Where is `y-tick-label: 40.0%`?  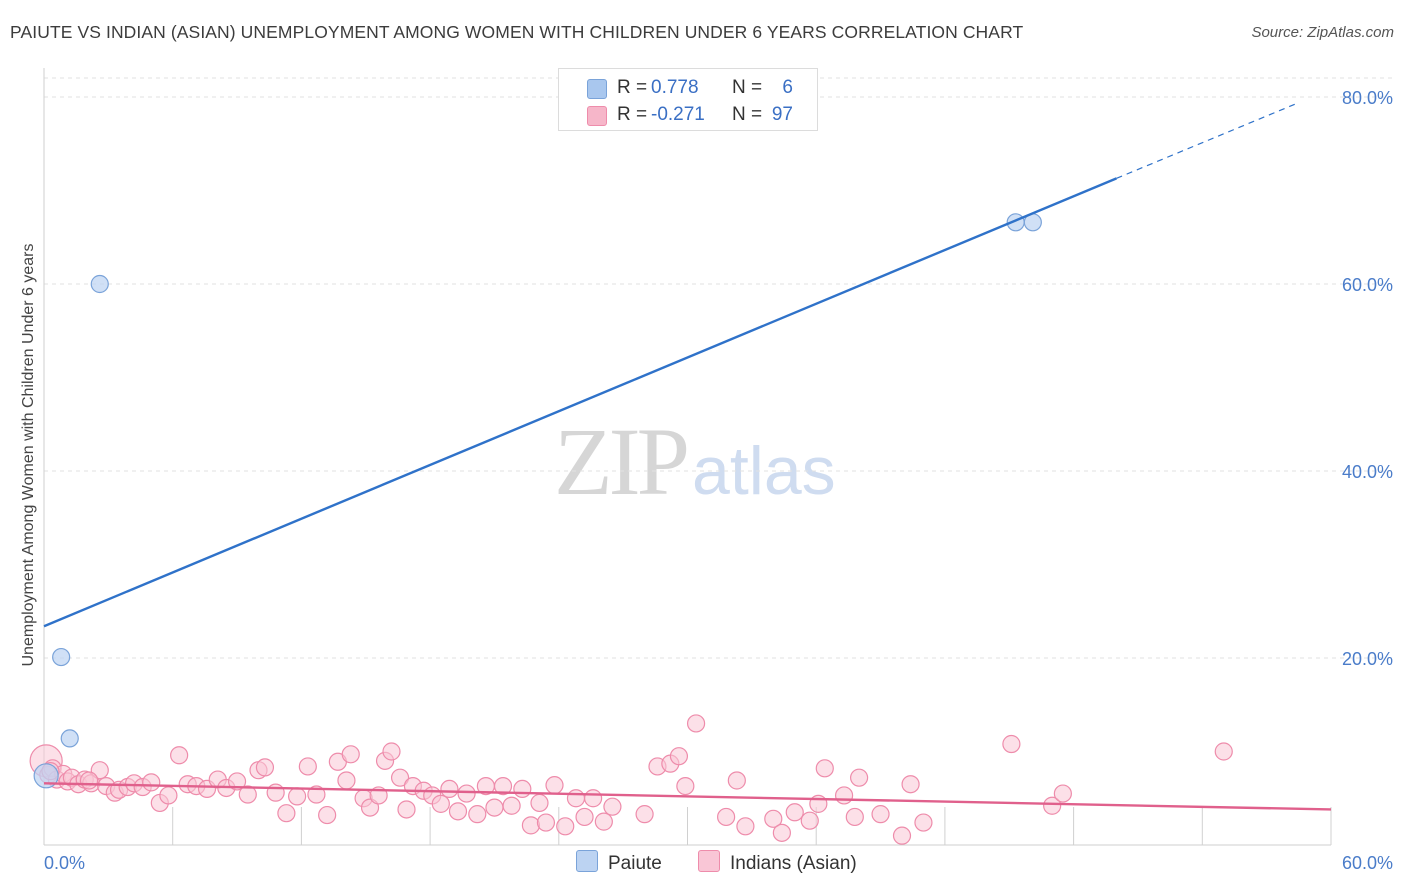
y-tick-label: 40.0% is located at coordinates (1367, 472).